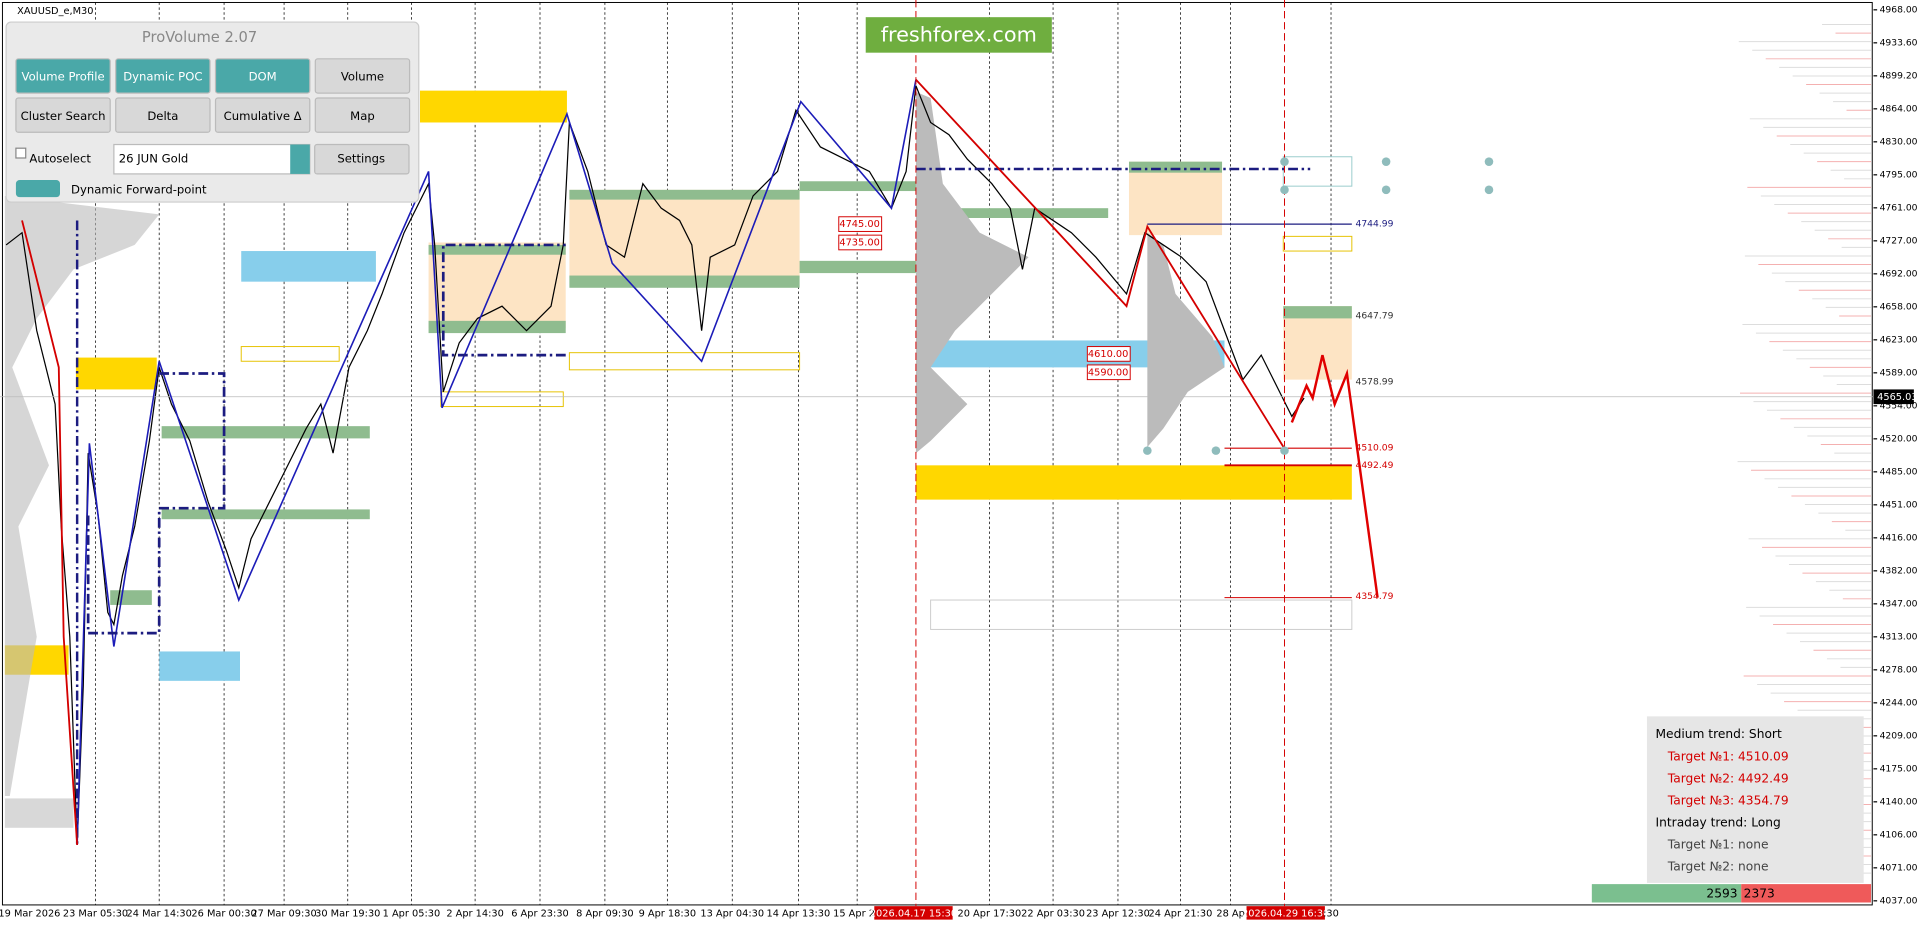 The height and width of the screenshot is (927, 1920). I want to click on medium-target: Target №1: 4510.09, so click(1728, 756).